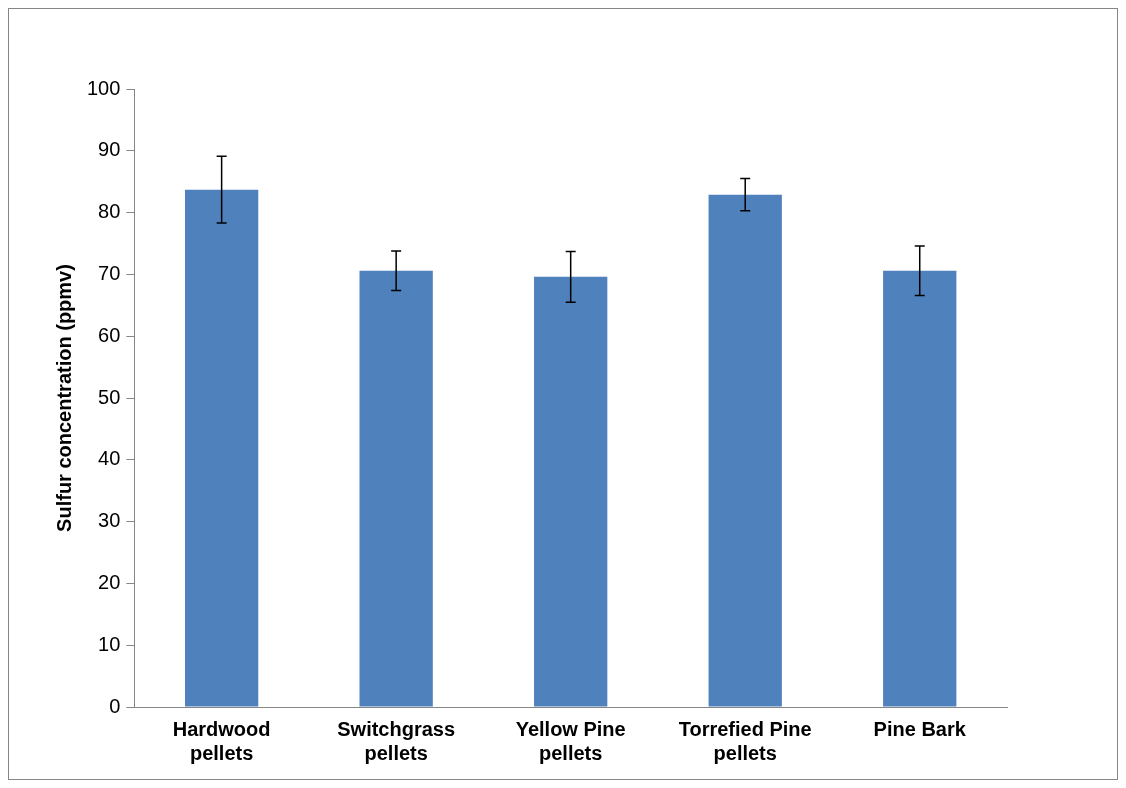 Image resolution: width=1126 pixels, height=788 pixels. I want to click on x-tick-label: Torrefied Pine pellets, so click(745, 740).